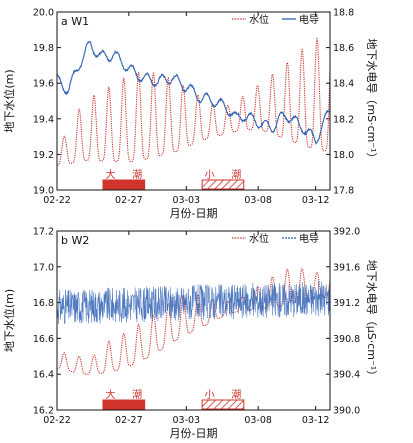 The image size is (413, 443). What do you see at coordinates (43, 267) in the screenshot?
I see `panel-b-y-left-tick-label: 17.0` at bounding box center [43, 267].